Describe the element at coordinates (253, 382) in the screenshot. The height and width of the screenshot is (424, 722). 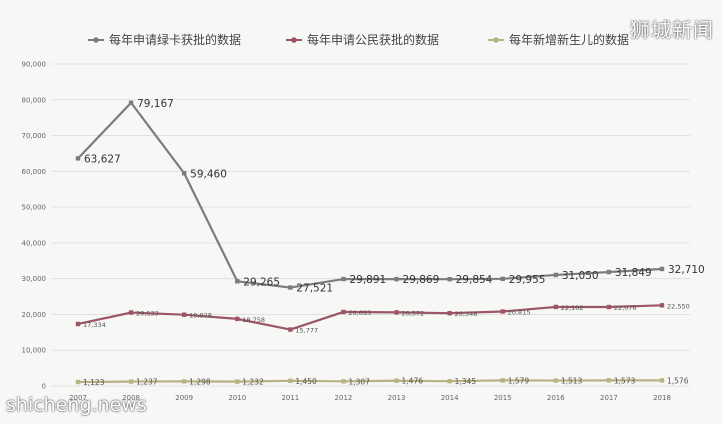
I see `data-label: 1,232` at that location.